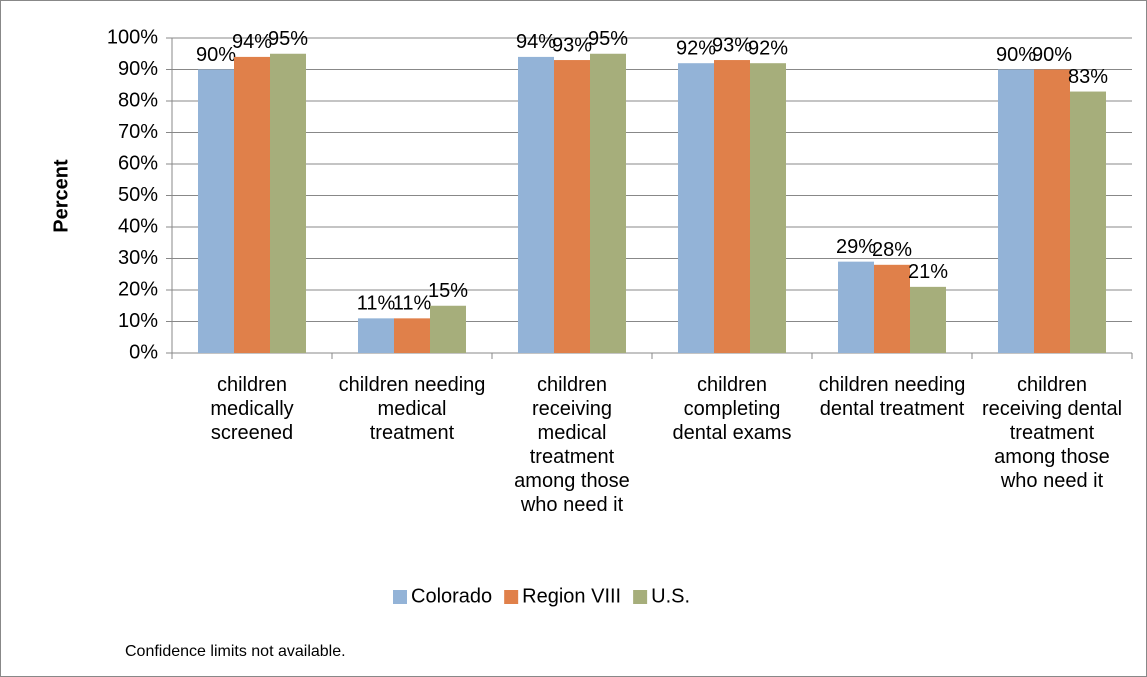 The image size is (1147, 677). What do you see at coordinates (138, 258) in the screenshot?
I see `y-tick-label: 30%` at bounding box center [138, 258].